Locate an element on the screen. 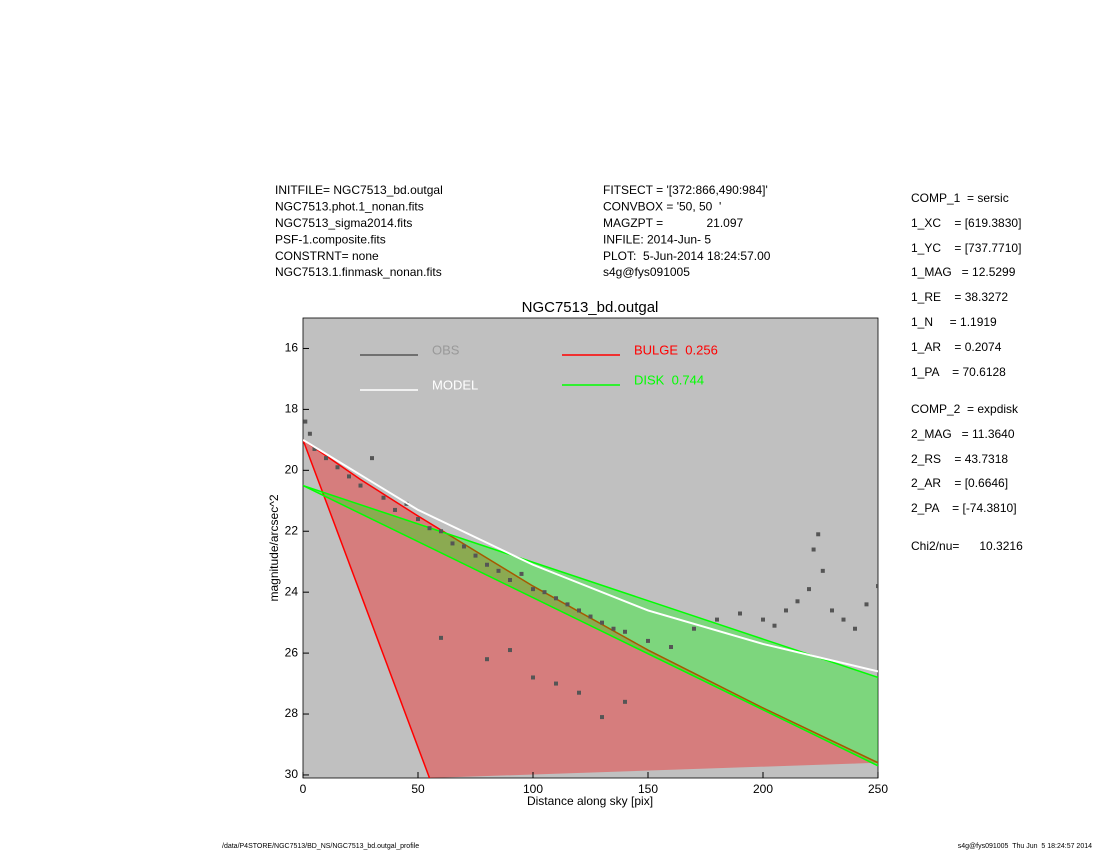 The image size is (1100, 850). x-tick-label: 0 is located at coordinates (303, 789).